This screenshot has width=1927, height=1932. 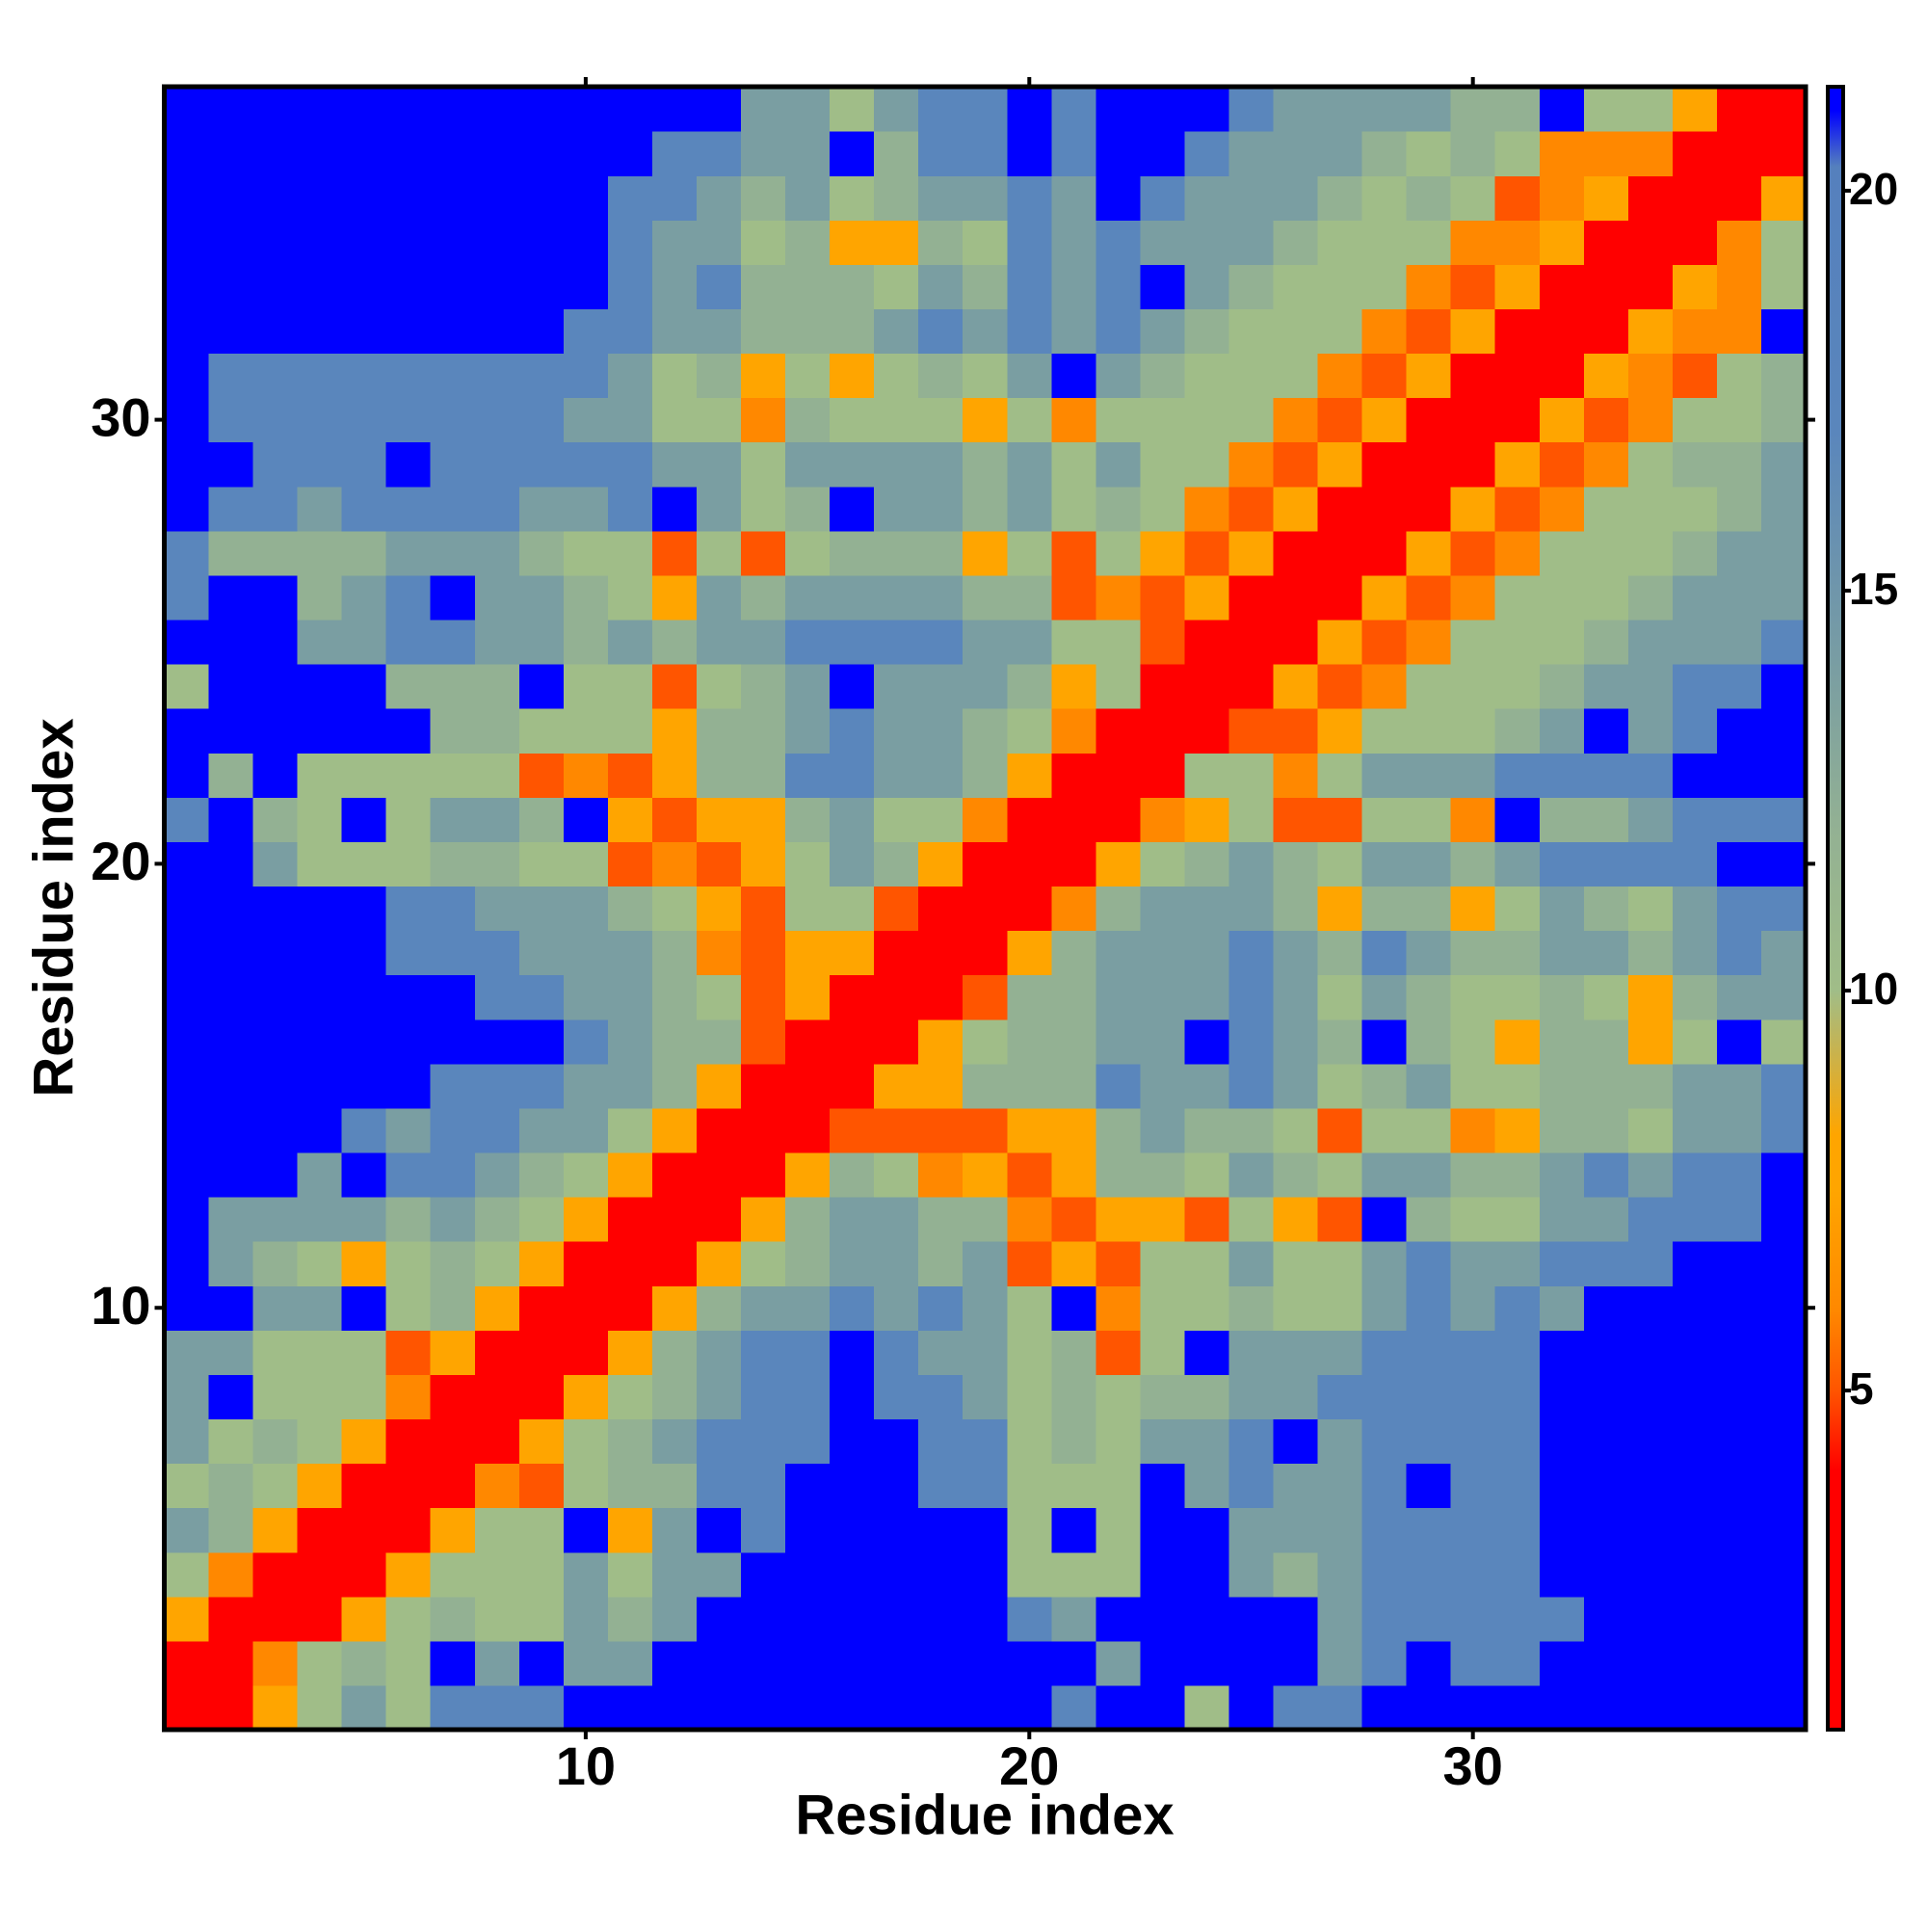 What do you see at coordinates (121, 416) in the screenshot?
I see `y-tick-label: 30` at bounding box center [121, 416].